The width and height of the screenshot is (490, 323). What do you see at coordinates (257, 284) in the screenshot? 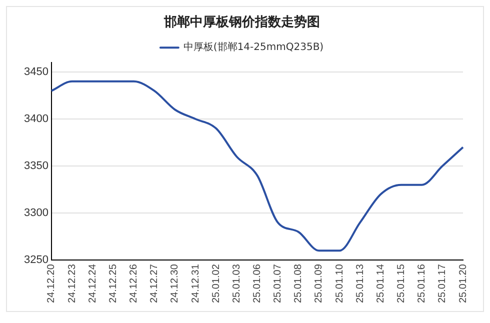
I see `x-tick-label: 25.01.06` at bounding box center [257, 284].